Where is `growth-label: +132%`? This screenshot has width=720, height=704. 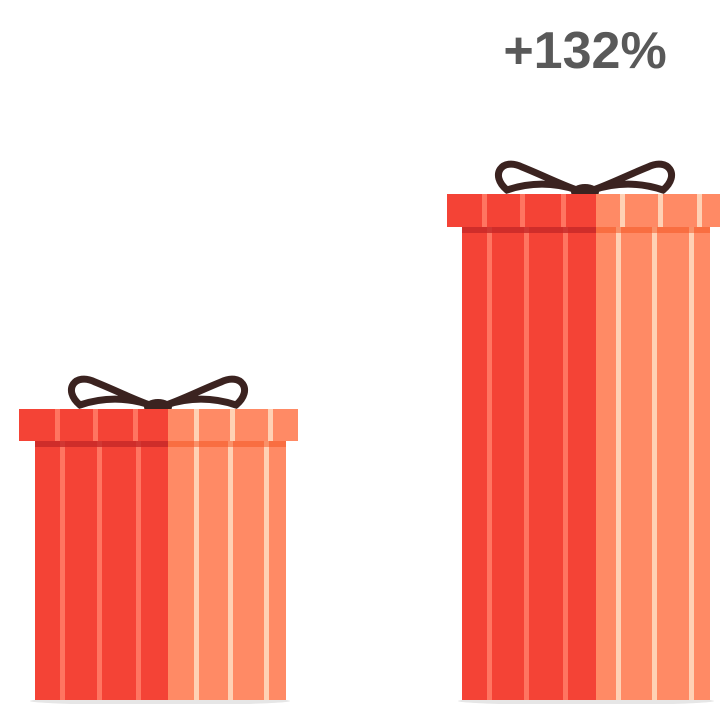 growth-label: +132% is located at coordinates (584, 51).